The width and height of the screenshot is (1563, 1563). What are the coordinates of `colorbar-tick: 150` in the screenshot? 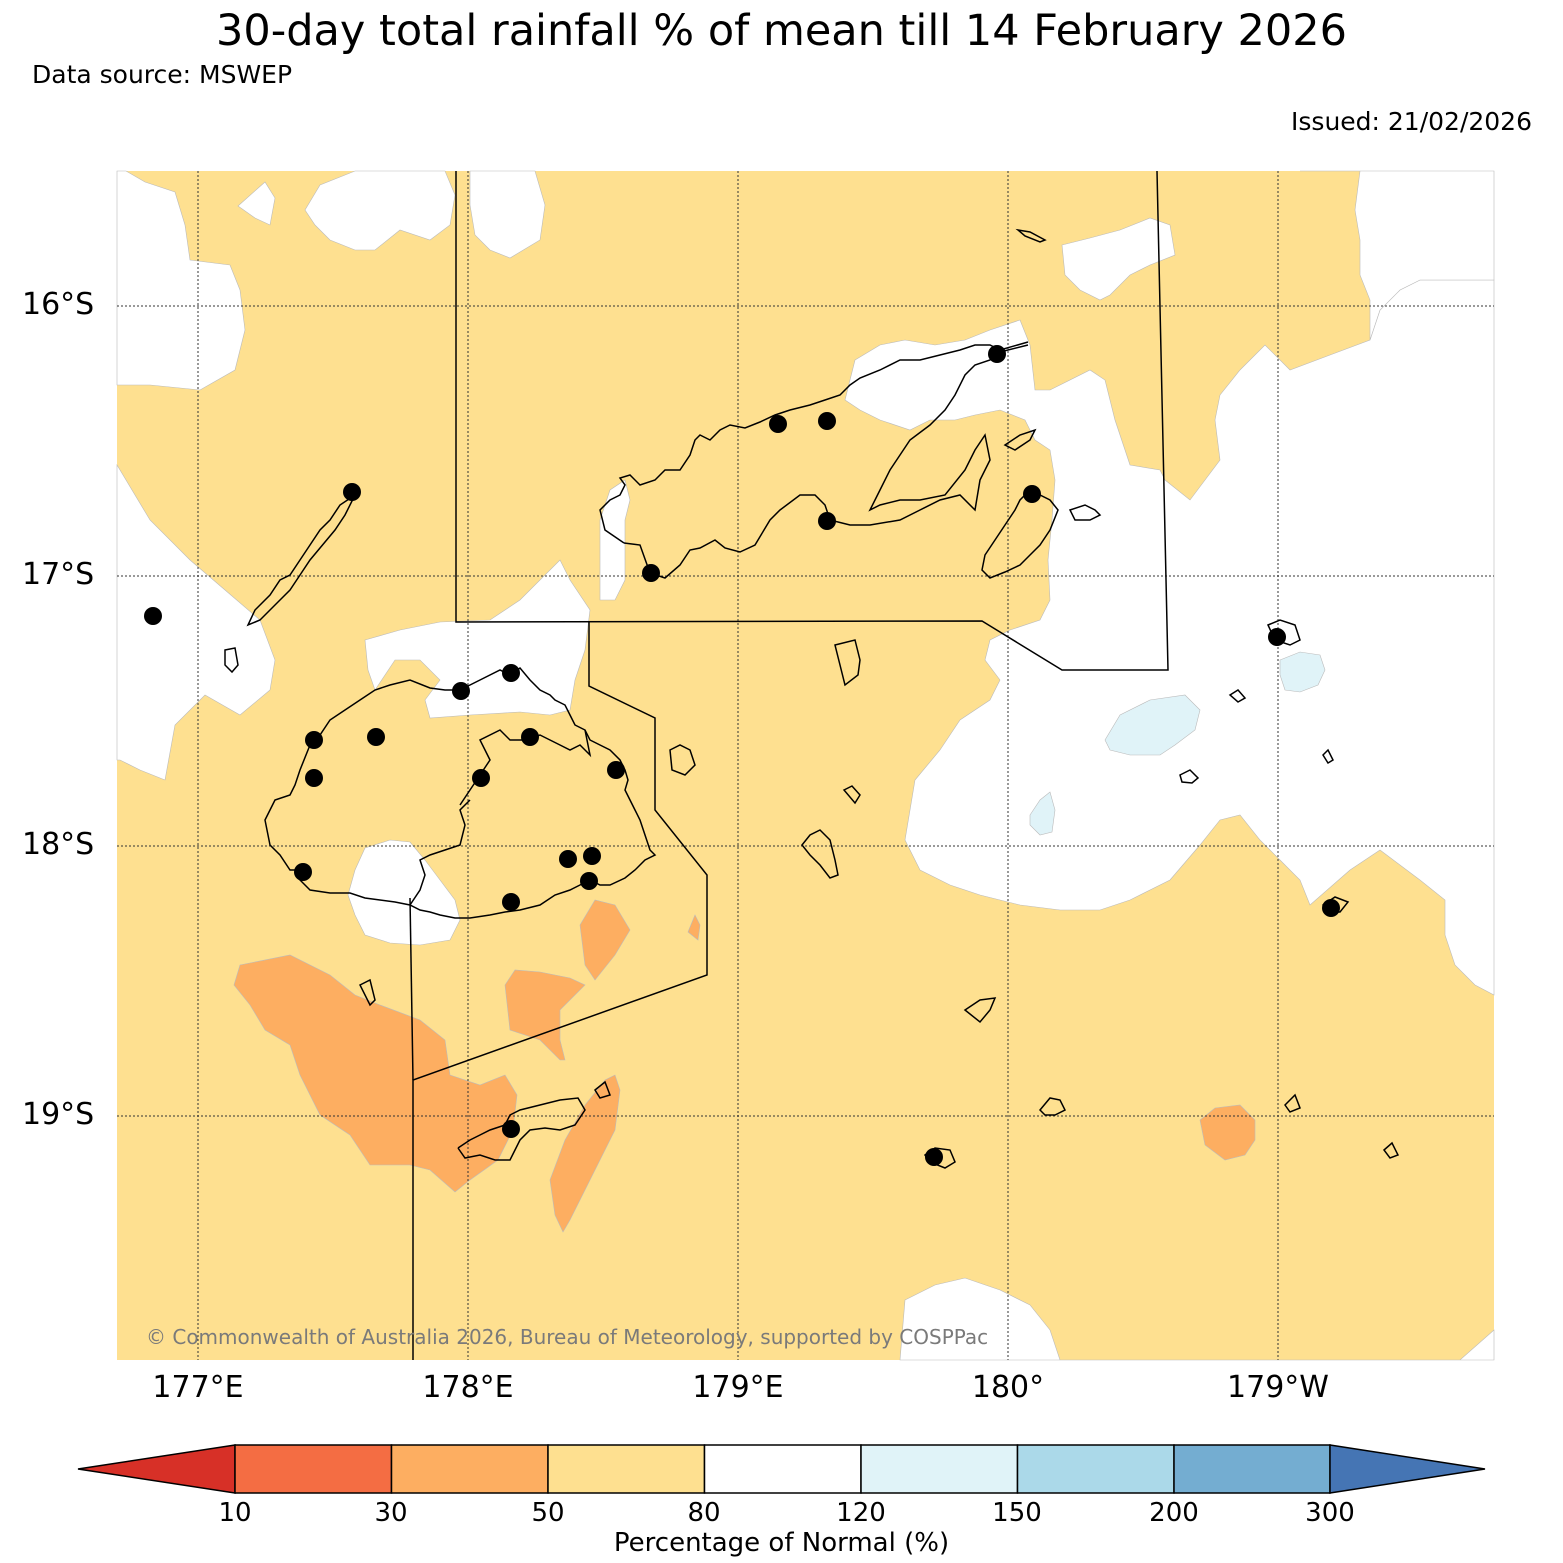 It's located at (1017, 1513).